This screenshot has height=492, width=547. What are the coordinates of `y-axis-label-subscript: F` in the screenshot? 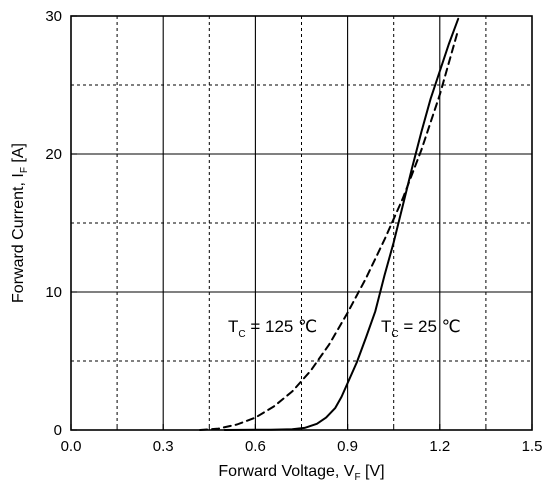 It's located at (24, 170).